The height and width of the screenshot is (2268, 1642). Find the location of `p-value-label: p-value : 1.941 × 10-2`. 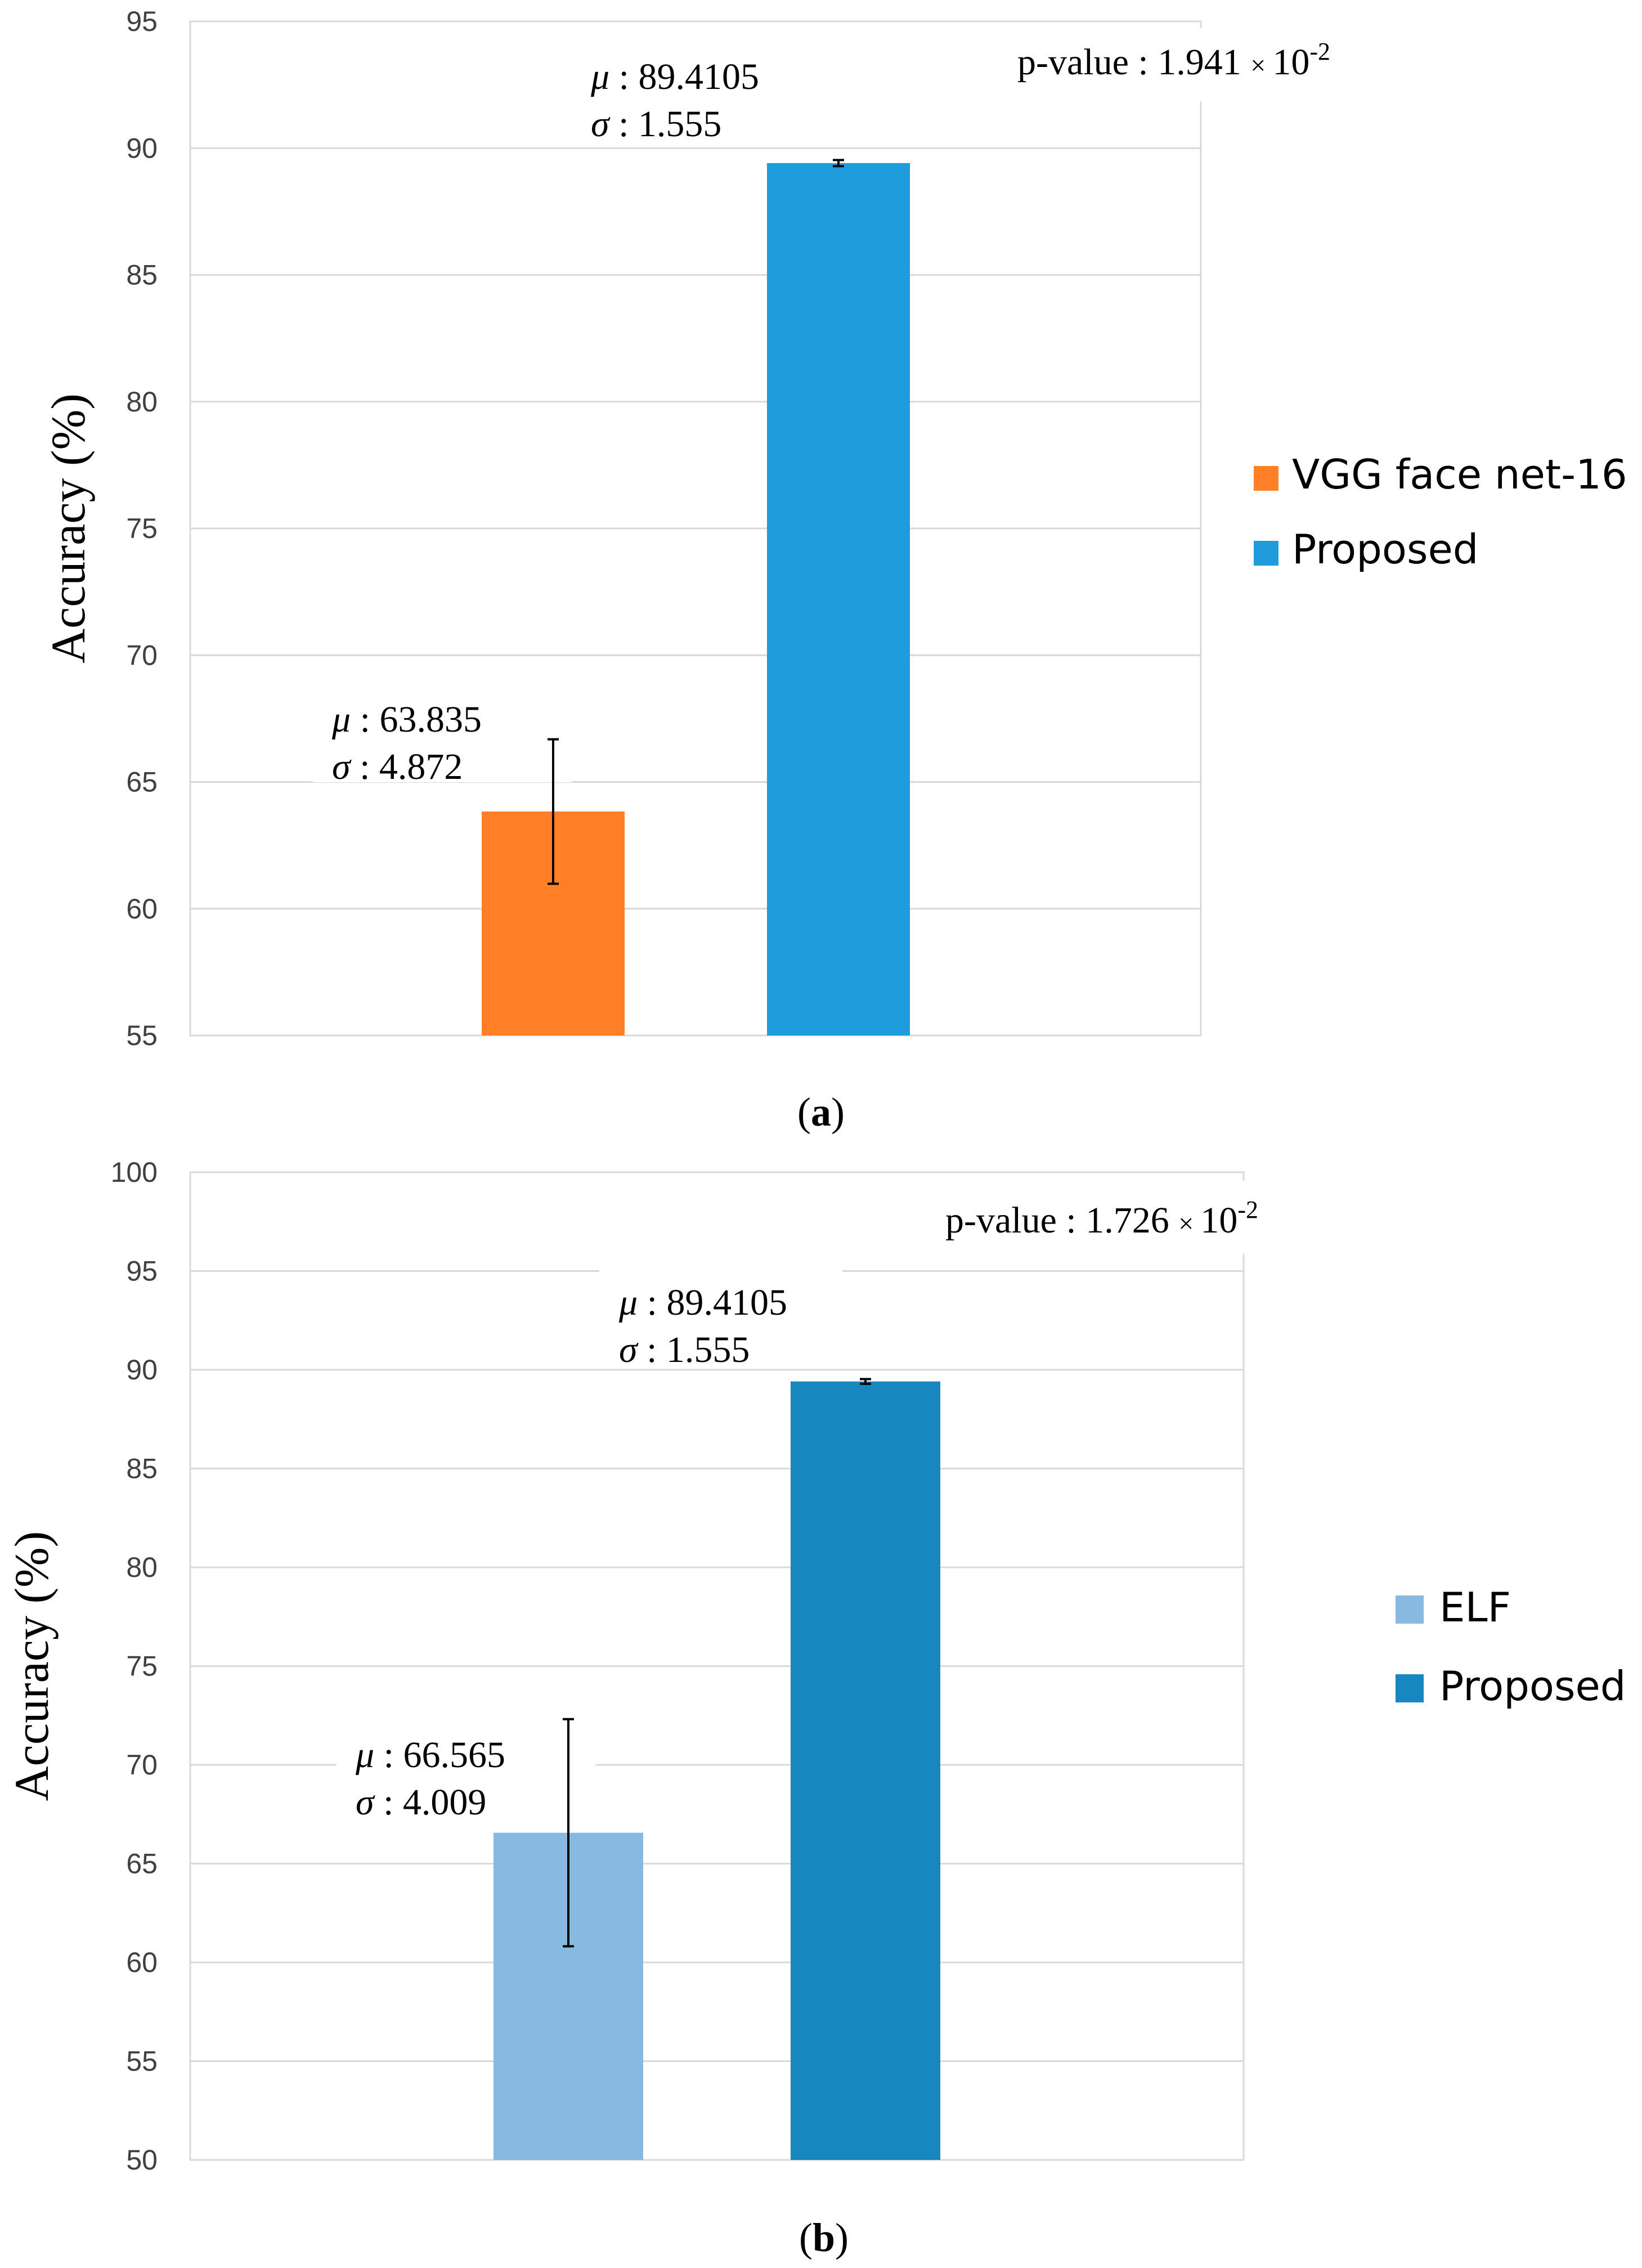

p-value-label: p-value : 1.941 × 10-2 is located at coordinates (1173, 60).